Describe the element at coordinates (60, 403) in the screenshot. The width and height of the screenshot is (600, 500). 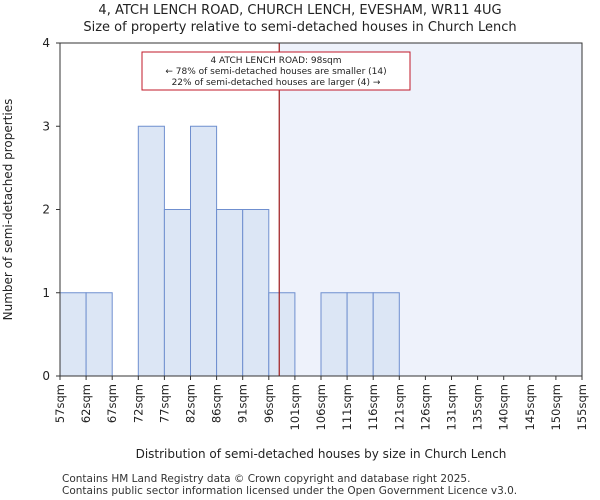
I see `x-tick-label: 57sqm` at that location.